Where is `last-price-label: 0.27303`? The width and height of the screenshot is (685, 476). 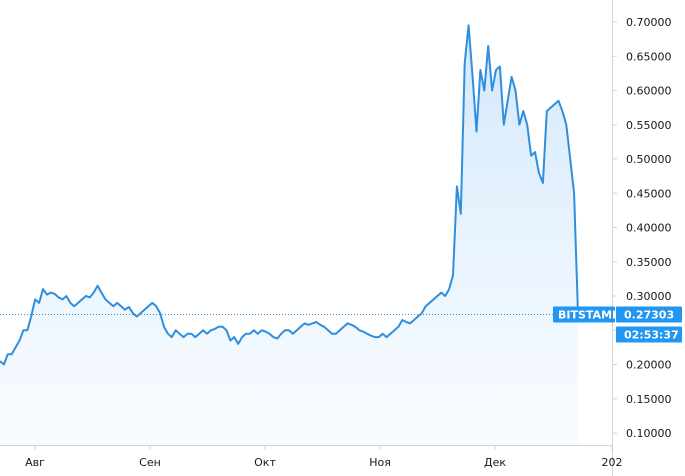
last-price-label: 0.27303 is located at coordinates (649, 314).